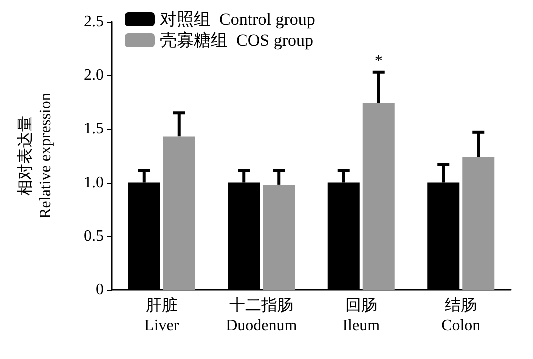 Image resolution: width=533 pixels, height=359 pixels. I want to click on x-tick-label: 回肠 Ileum, so click(361, 316).